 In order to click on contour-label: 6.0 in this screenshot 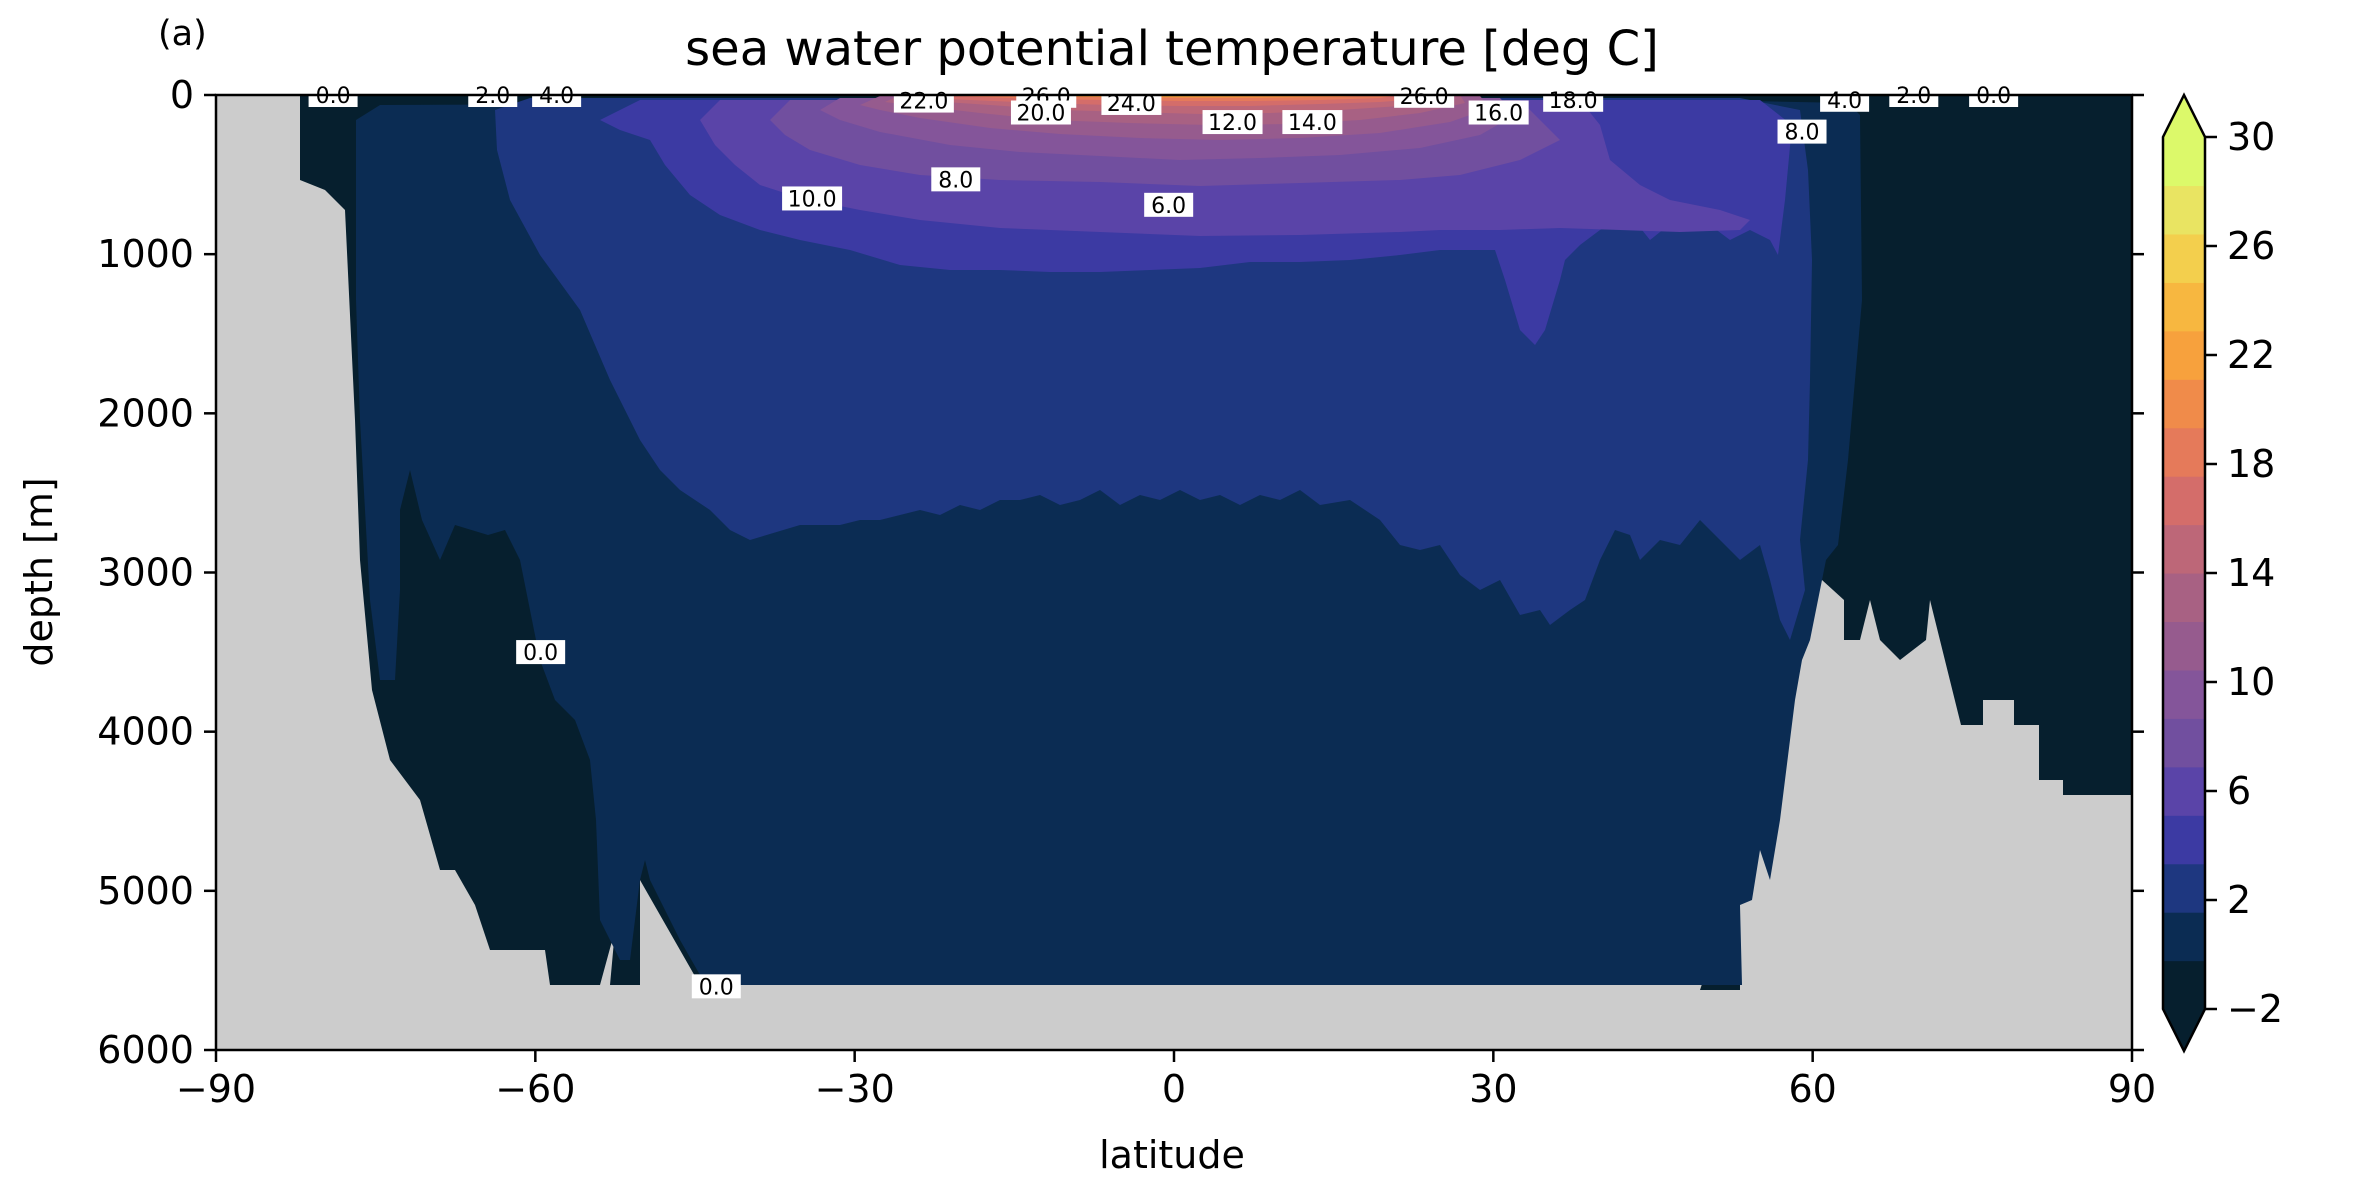, I will do `click(1168, 206)`.